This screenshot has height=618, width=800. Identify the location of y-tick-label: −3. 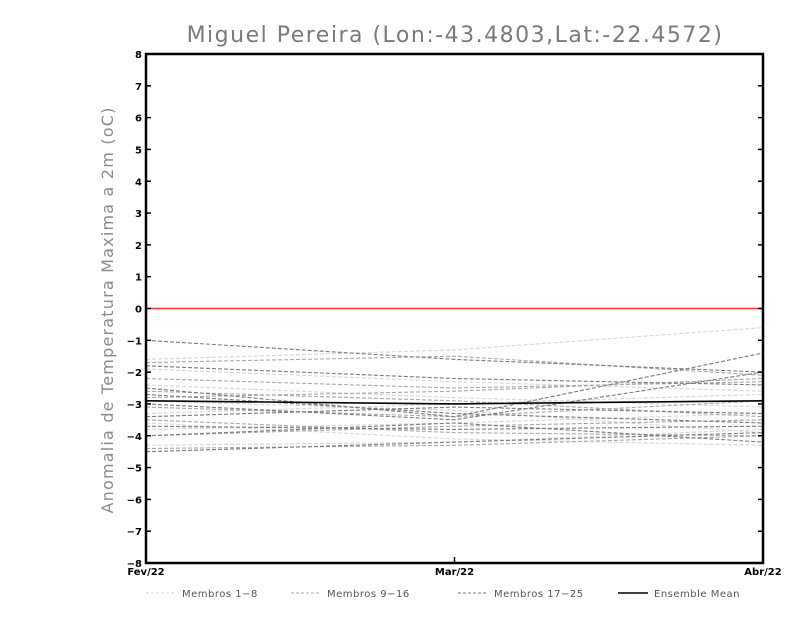
(134, 405).